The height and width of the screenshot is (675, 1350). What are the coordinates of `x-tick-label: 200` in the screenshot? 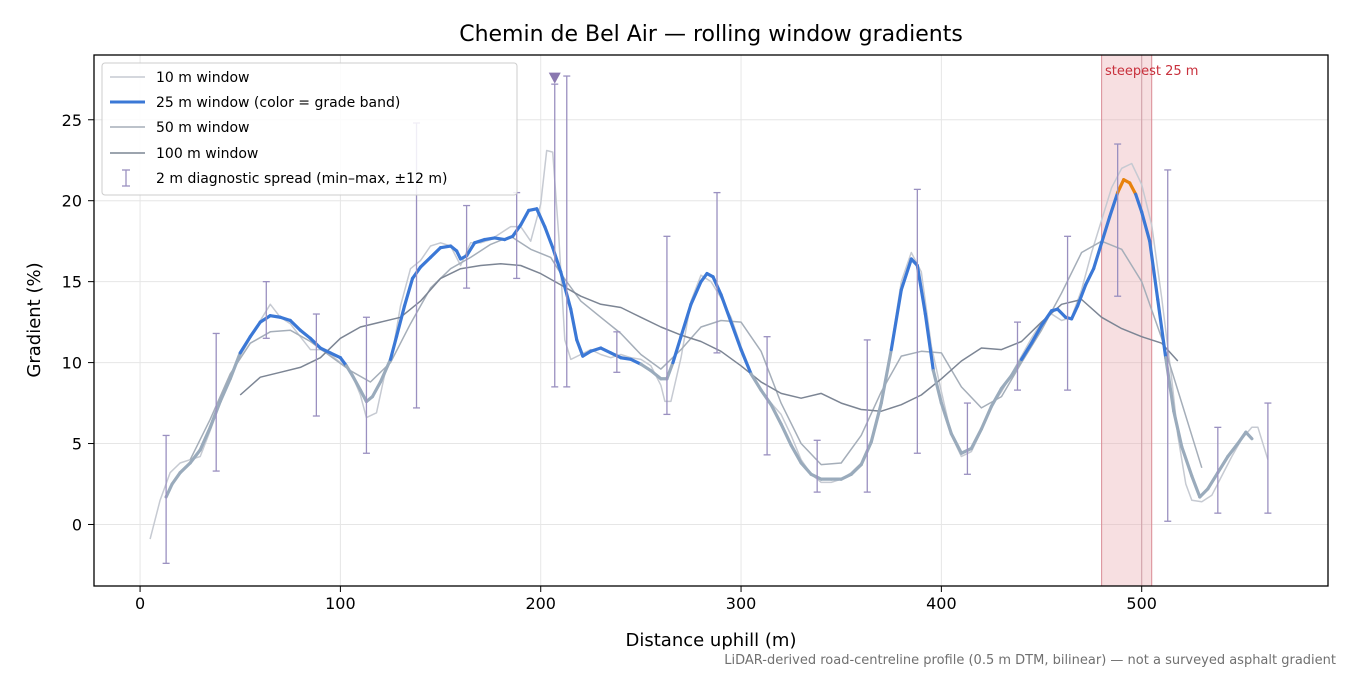 It's located at (540, 603).